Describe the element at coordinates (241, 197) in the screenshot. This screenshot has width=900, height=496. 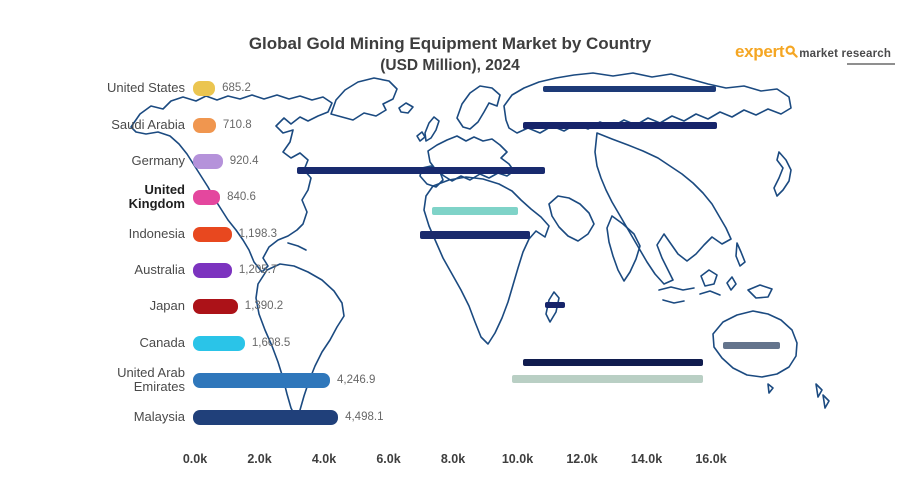
I see `country-value: 840.6` at that location.